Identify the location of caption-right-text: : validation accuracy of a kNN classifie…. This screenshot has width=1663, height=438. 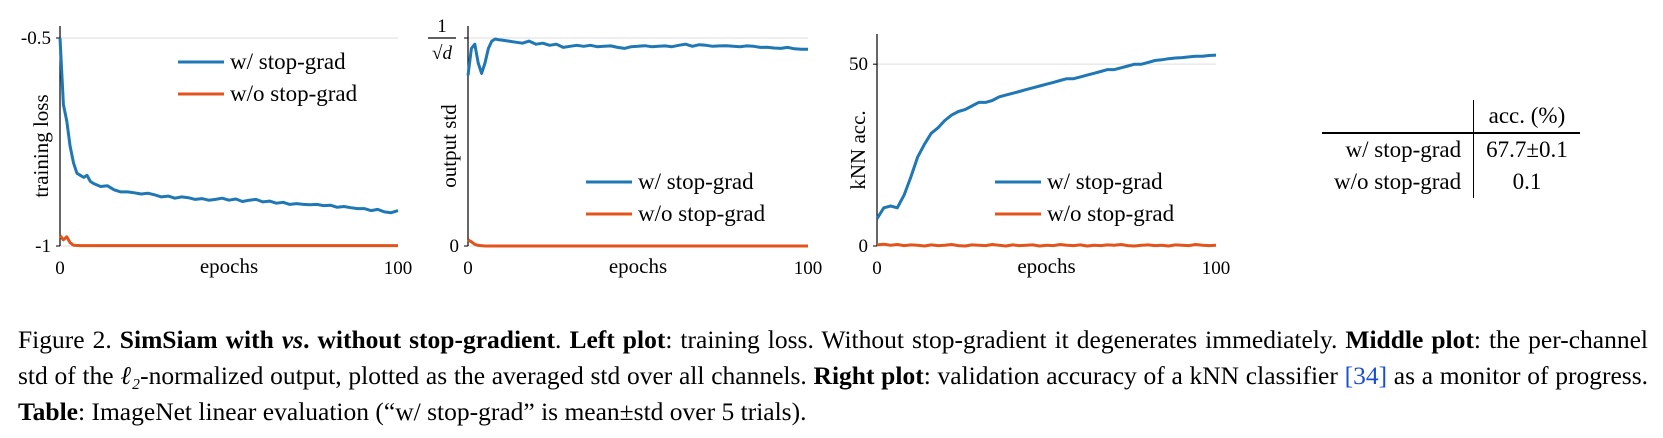
(1134, 375).